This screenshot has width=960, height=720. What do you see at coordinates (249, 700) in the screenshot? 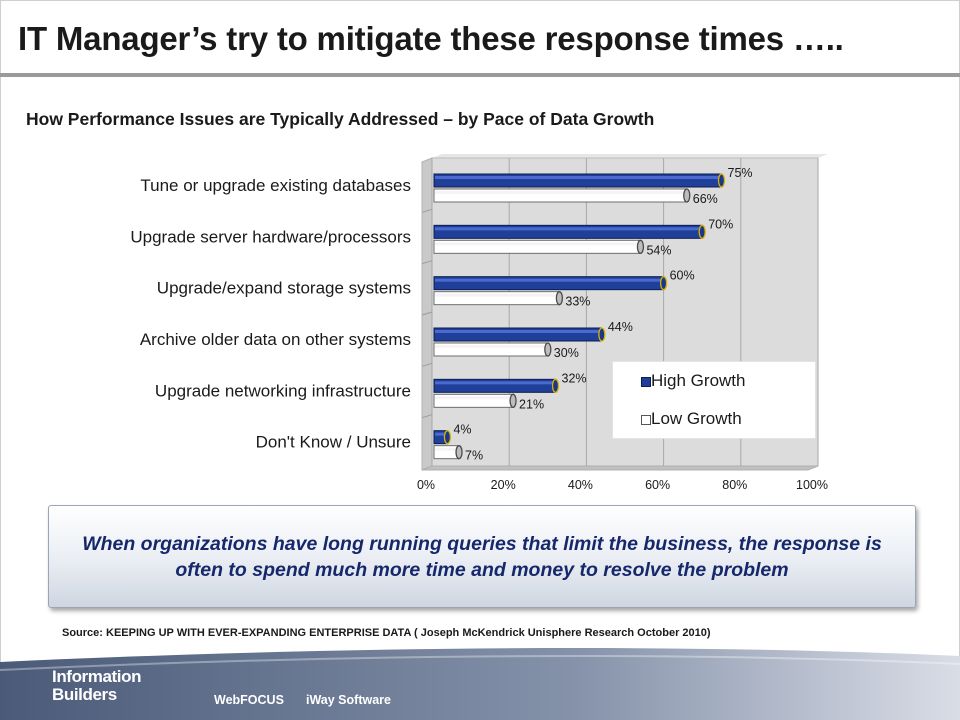
I see `product-webfocus: WebFOCUS` at bounding box center [249, 700].